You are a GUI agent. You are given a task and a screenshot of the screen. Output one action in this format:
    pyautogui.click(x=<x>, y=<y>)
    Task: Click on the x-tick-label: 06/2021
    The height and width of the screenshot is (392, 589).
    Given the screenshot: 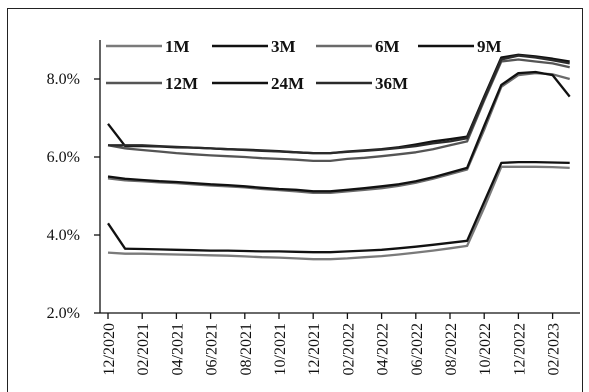 What is the action you would take?
    pyautogui.click(x=212, y=349)
    